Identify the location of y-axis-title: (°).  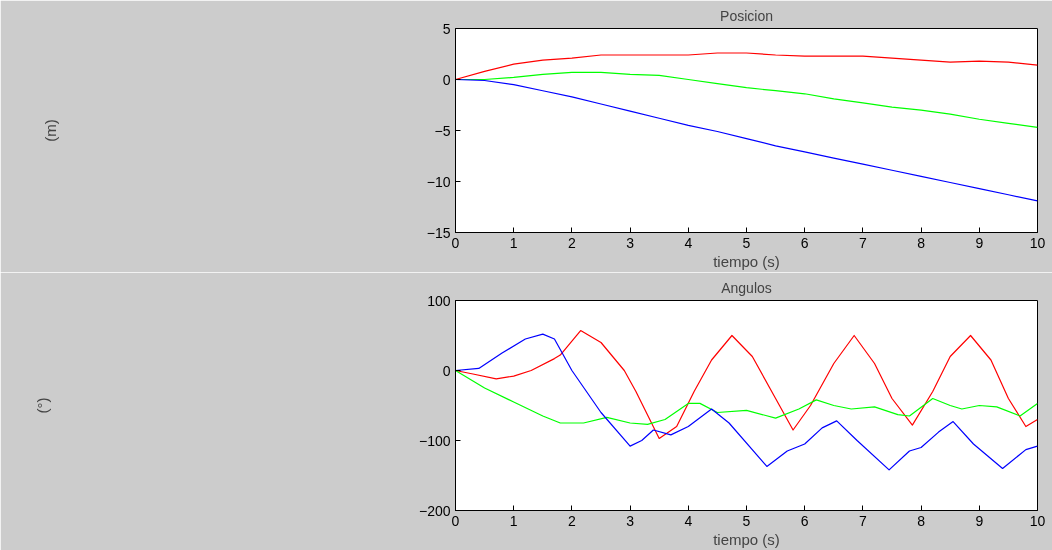
(42, 405).